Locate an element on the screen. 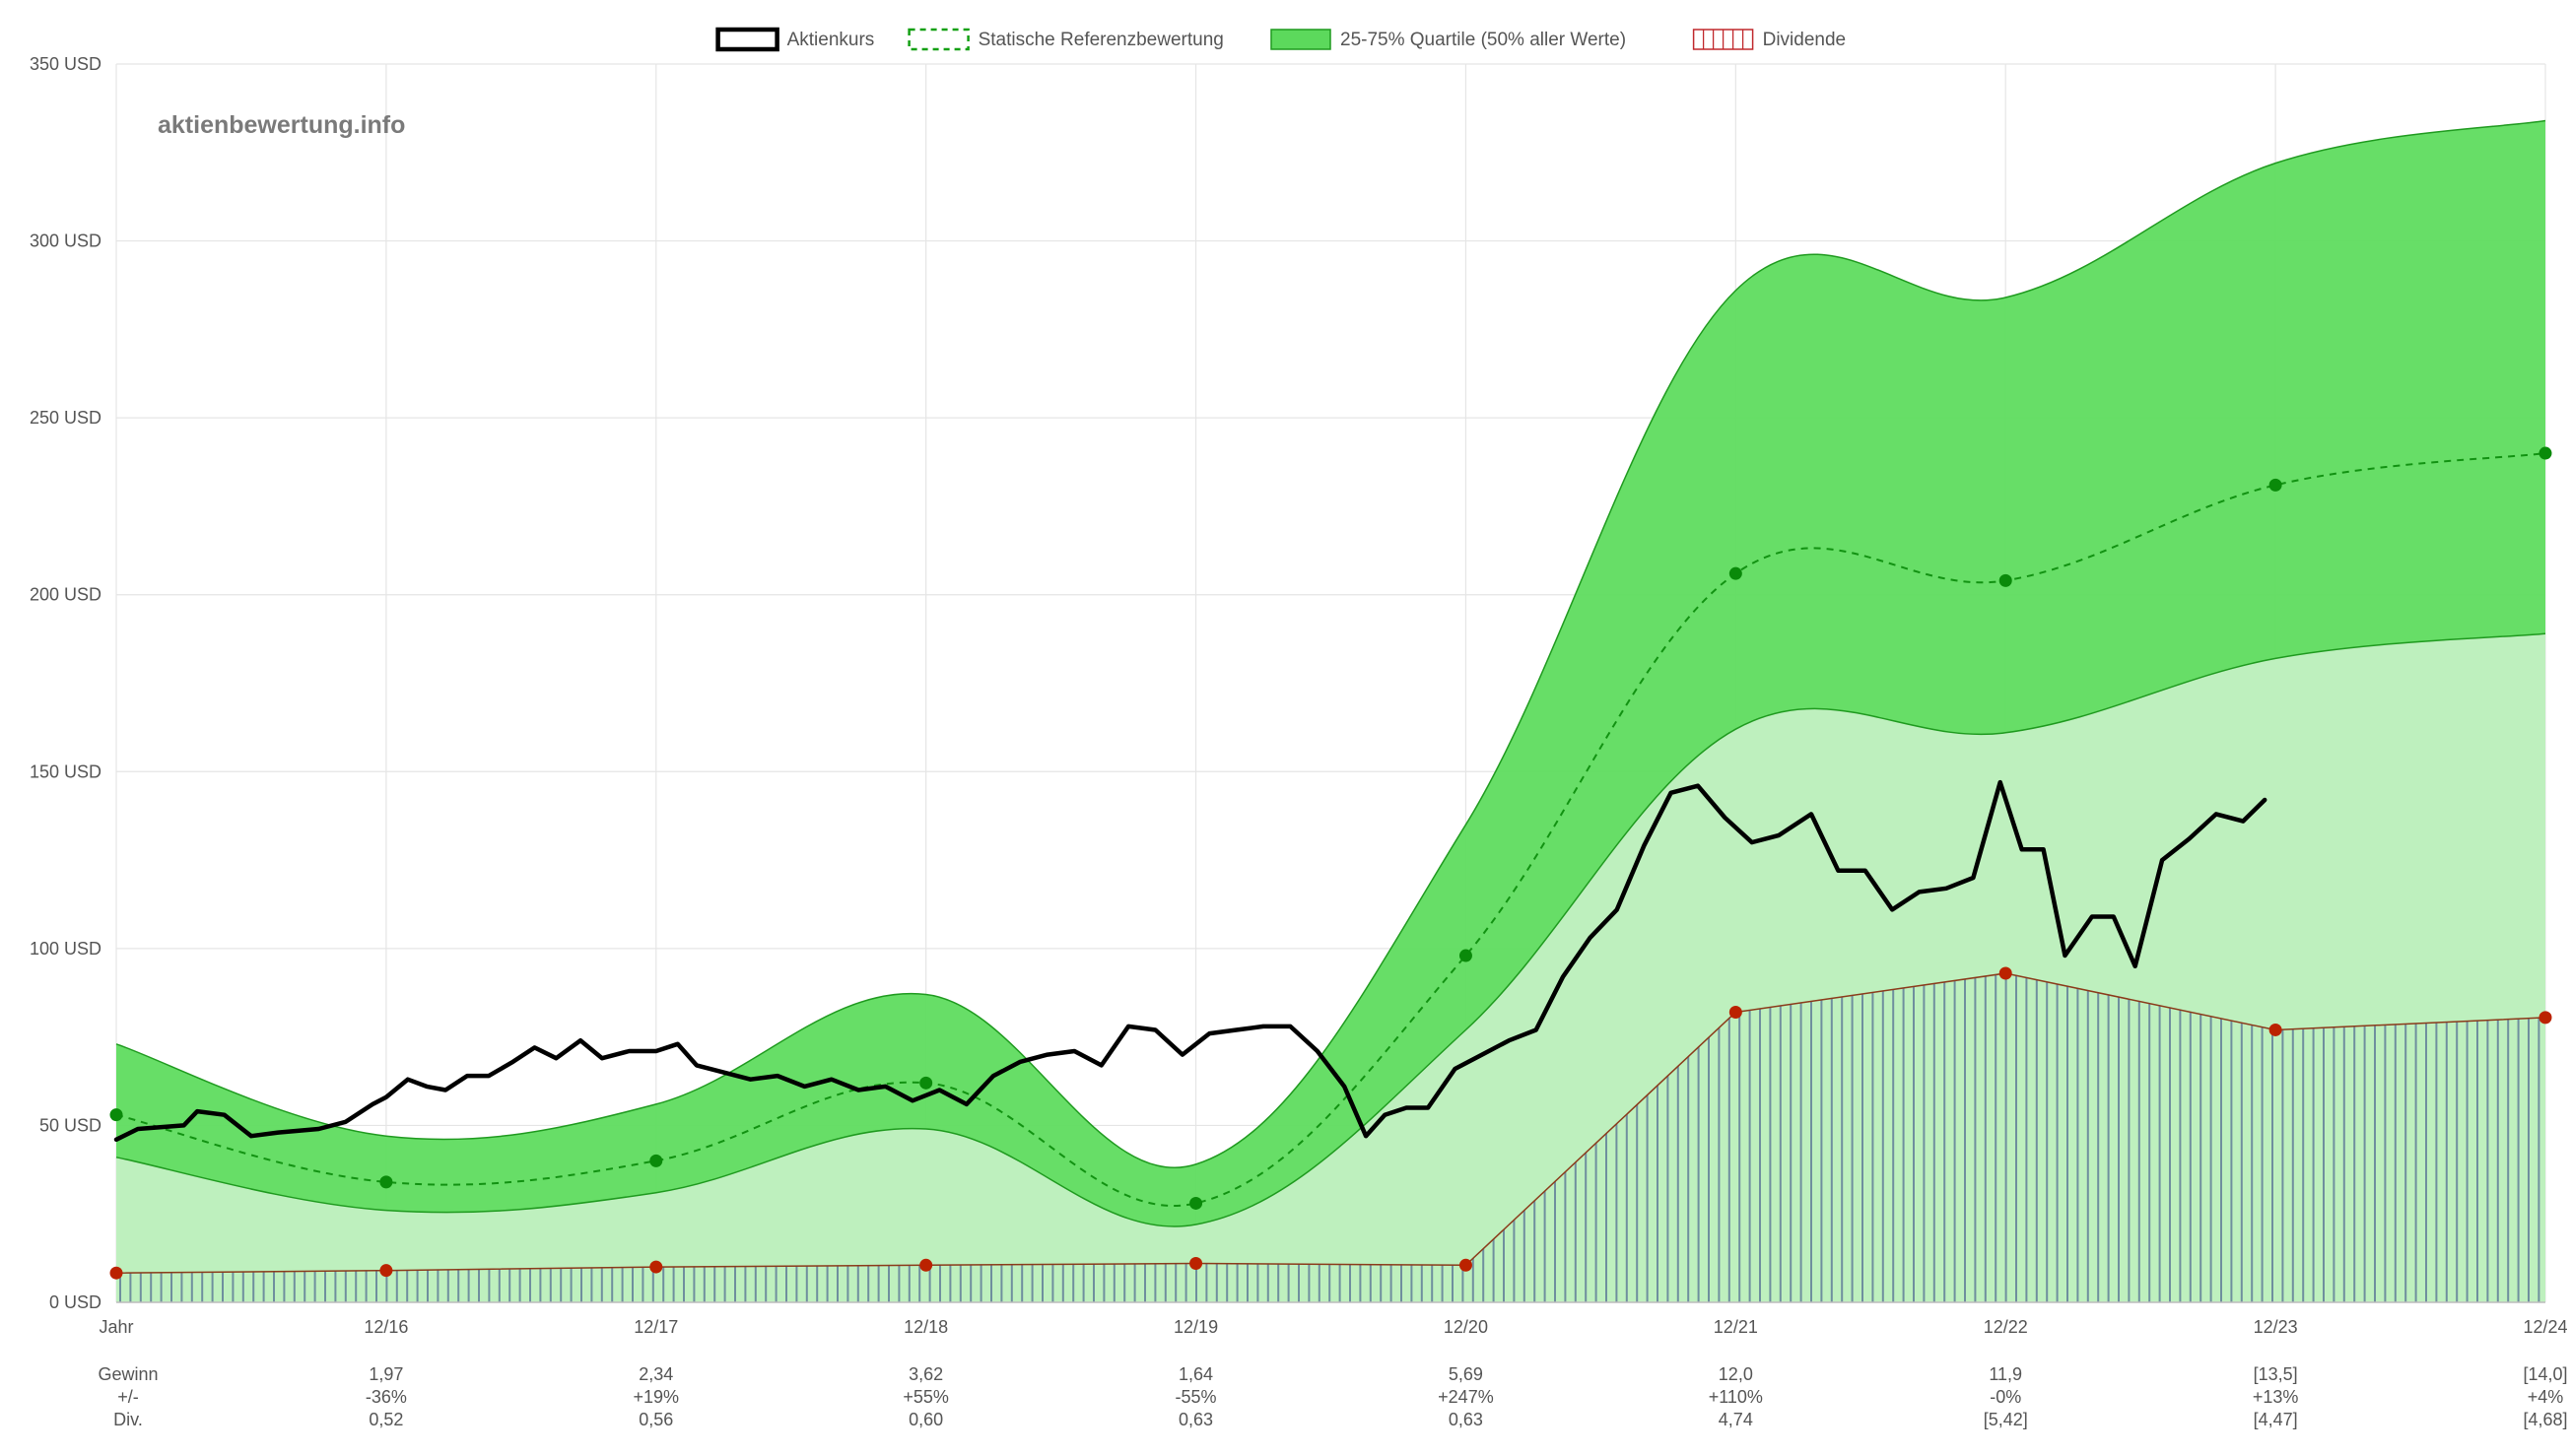  legend-label: Dividende is located at coordinates (1805, 40).